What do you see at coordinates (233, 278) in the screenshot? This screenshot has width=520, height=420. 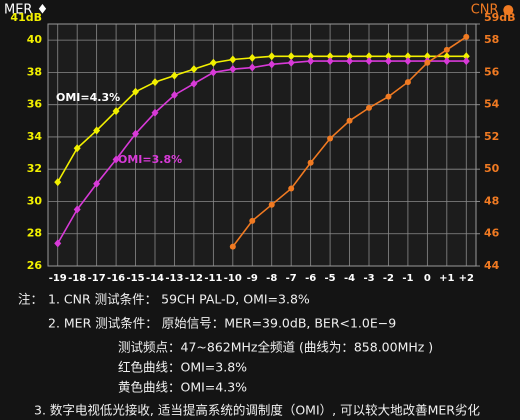 I see `x-tick-label: -10` at bounding box center [233, 278].